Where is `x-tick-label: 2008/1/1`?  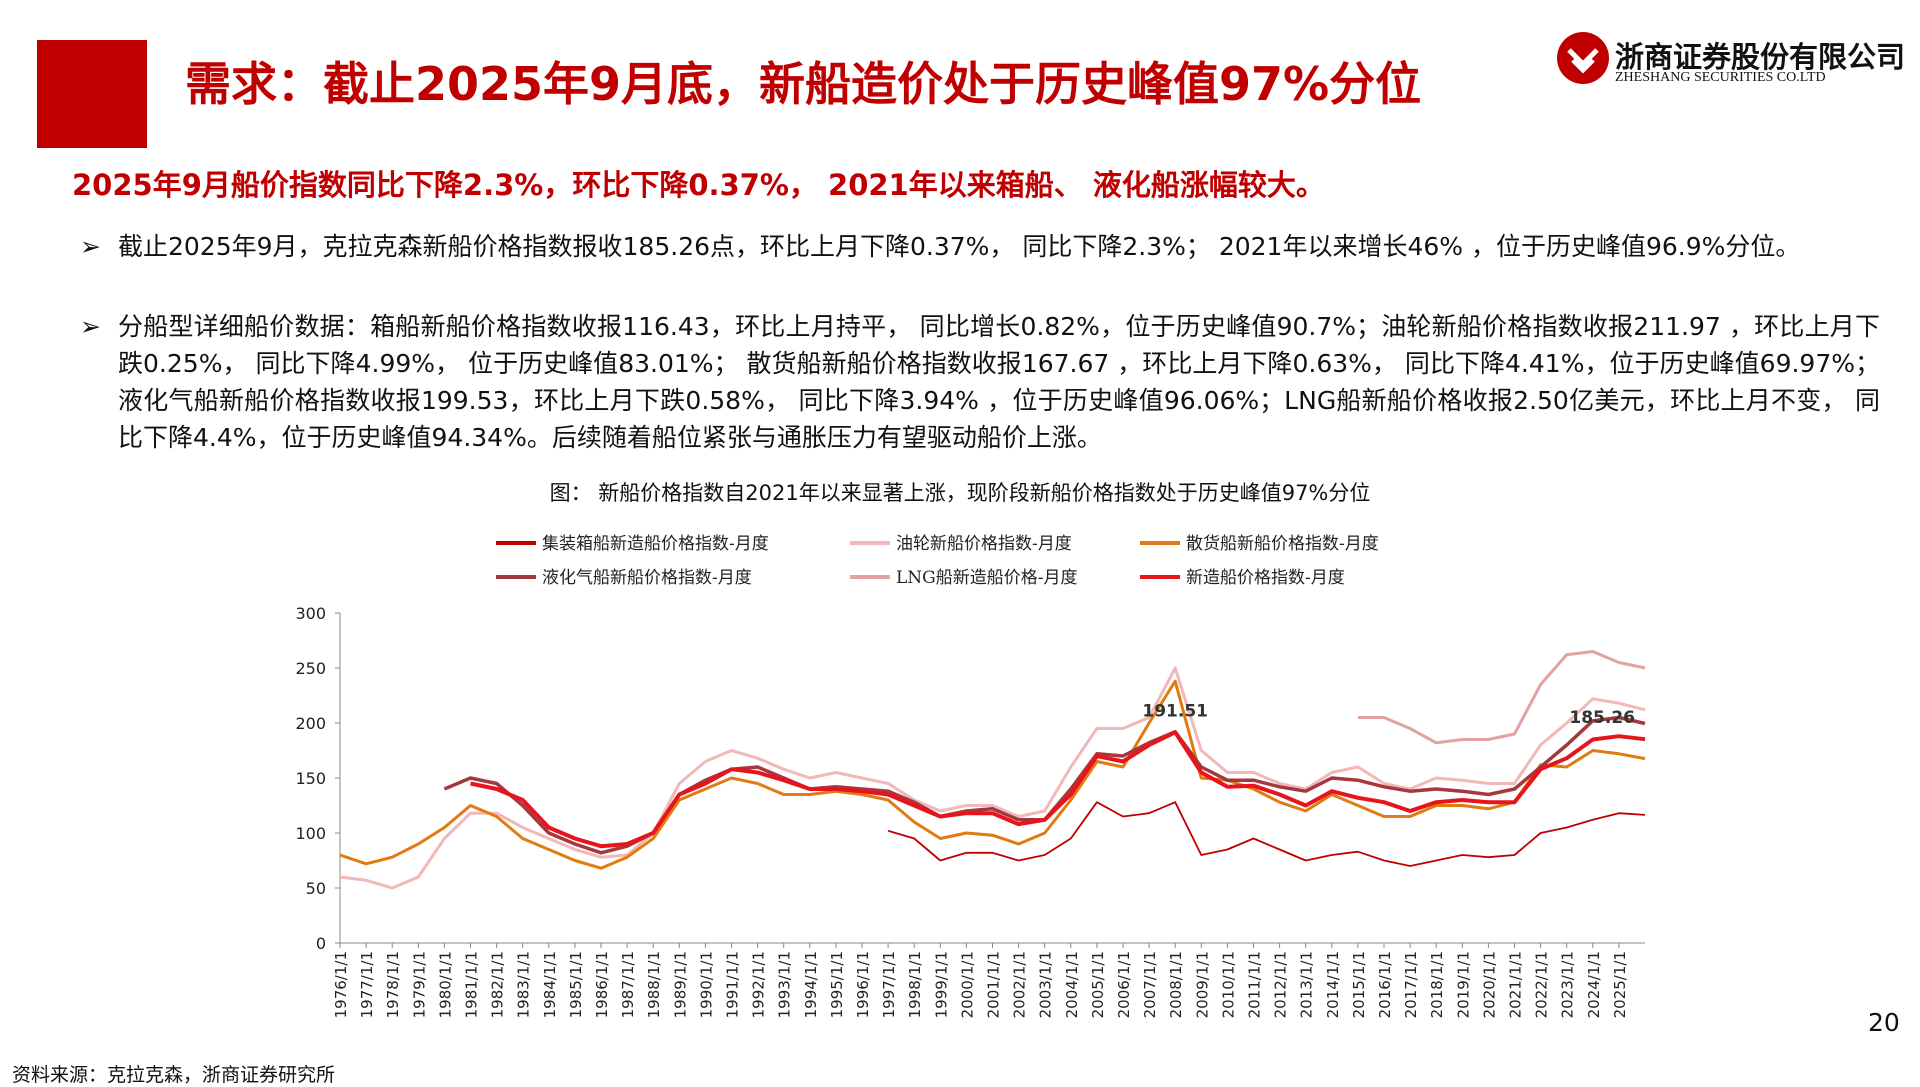
x-tick-label: 2008/1/1 is located at coordinates (1176, 984).